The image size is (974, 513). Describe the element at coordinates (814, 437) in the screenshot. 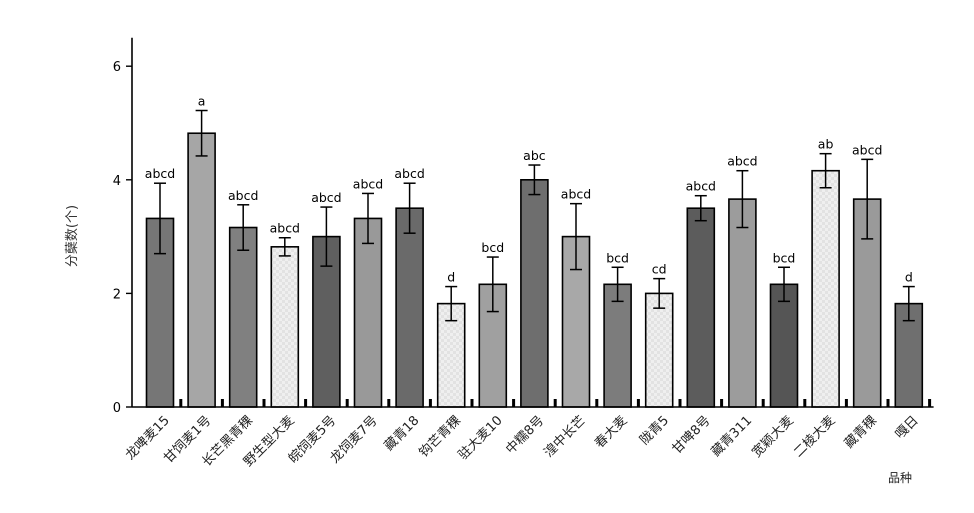

I see `x-tick-label: 二棱大麦` at that location.